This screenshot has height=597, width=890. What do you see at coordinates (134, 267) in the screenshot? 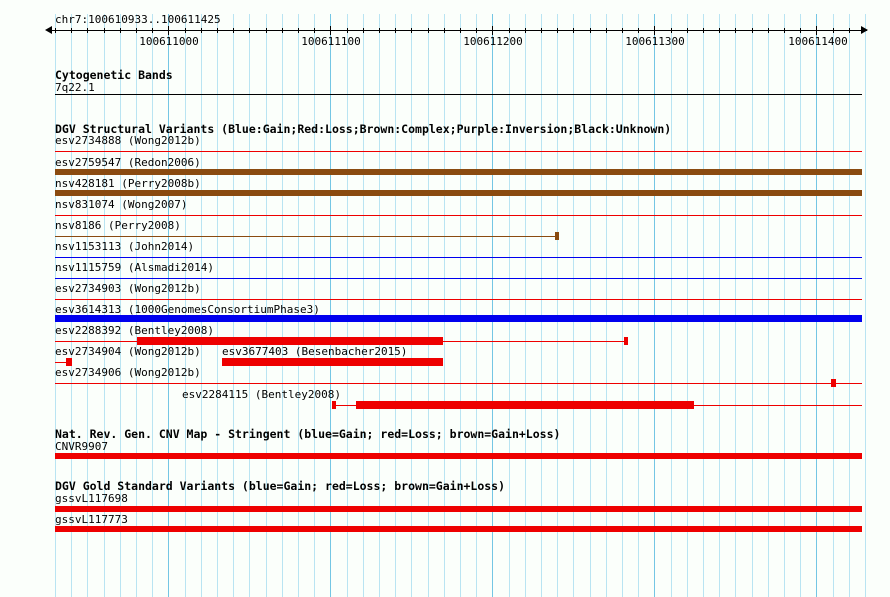
I see `track-label: nsv1115759 (Alsmadi2014)` at bounding box center [134, 267].